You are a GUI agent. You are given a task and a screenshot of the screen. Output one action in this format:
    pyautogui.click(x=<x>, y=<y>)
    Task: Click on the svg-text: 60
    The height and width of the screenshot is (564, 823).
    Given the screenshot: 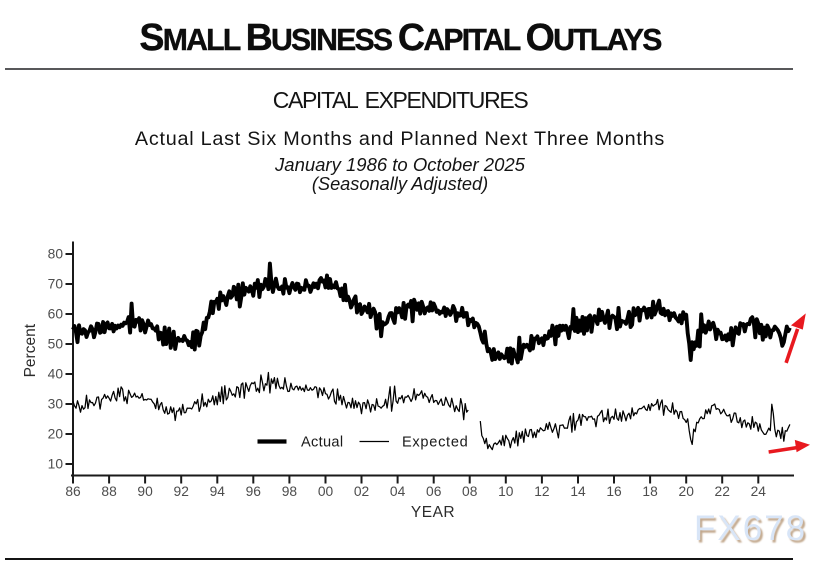 What is the action you would take?
    pyautogui.click(x=56, y=314)
    